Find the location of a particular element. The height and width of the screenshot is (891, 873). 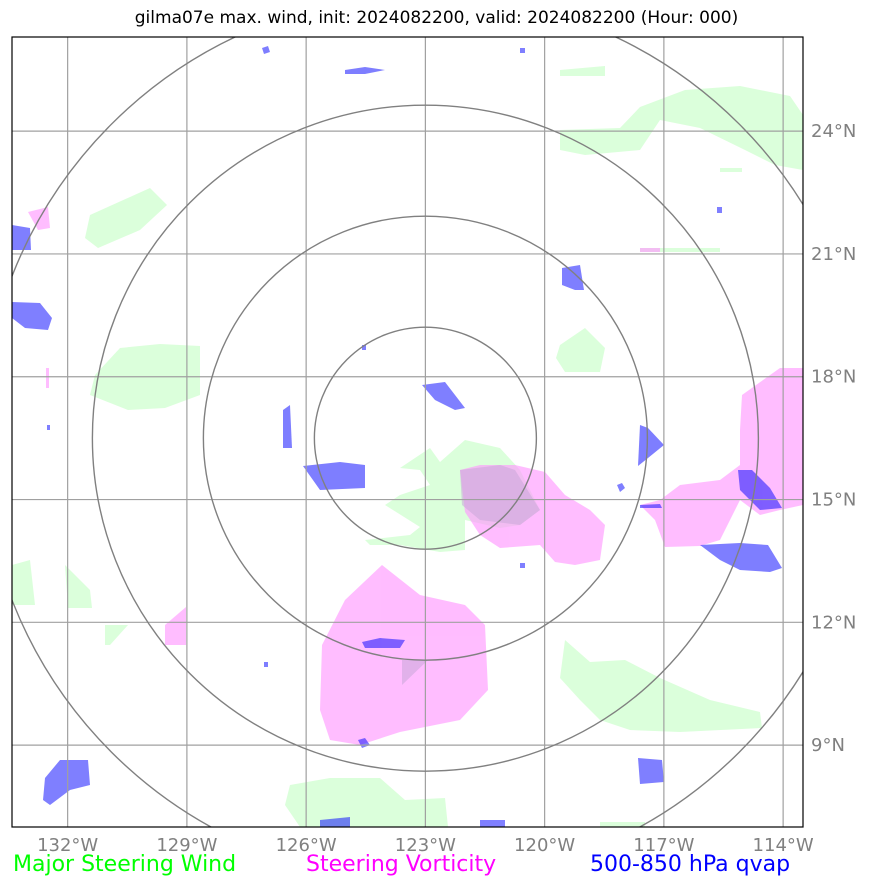

legend-wind: Major Steering Wind is located at coordinates (125, 864).